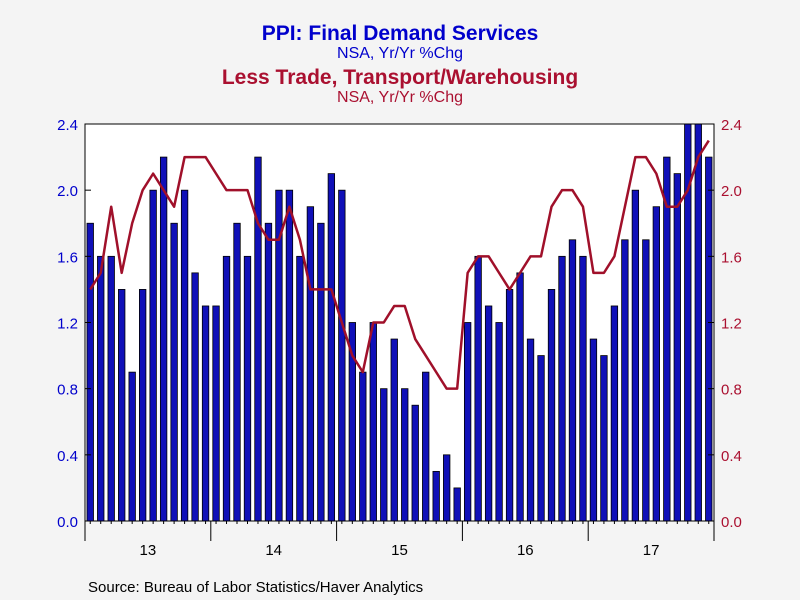 This screenshot has width=800, height=600. What do you see at coordinates (67, 257) in the screenshot?
I see `y-tick-label-left: 1.6` at bounding box center [67, 257].